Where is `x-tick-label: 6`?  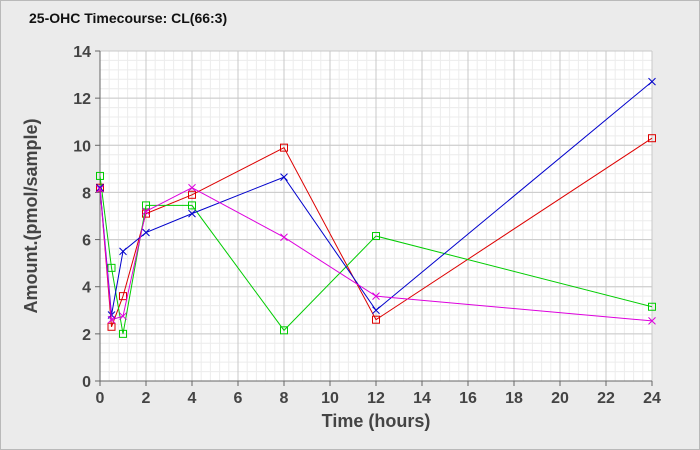 x-tick-label: 6 is located at coordinates (238, 398).